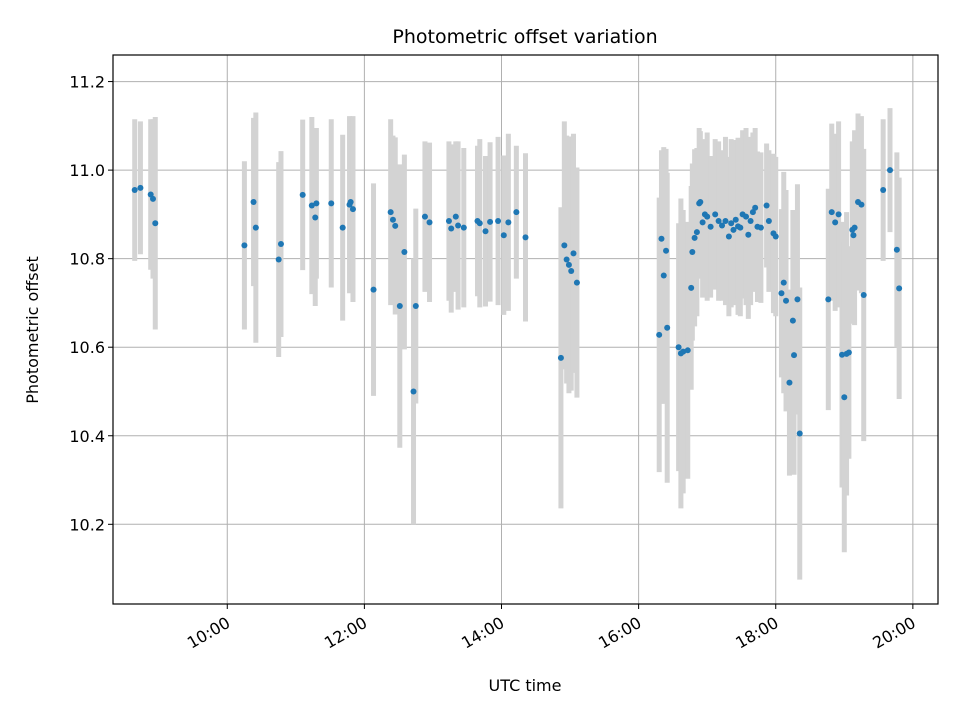  I want to click on y-tick-label: 10.8, so click(87, 259).